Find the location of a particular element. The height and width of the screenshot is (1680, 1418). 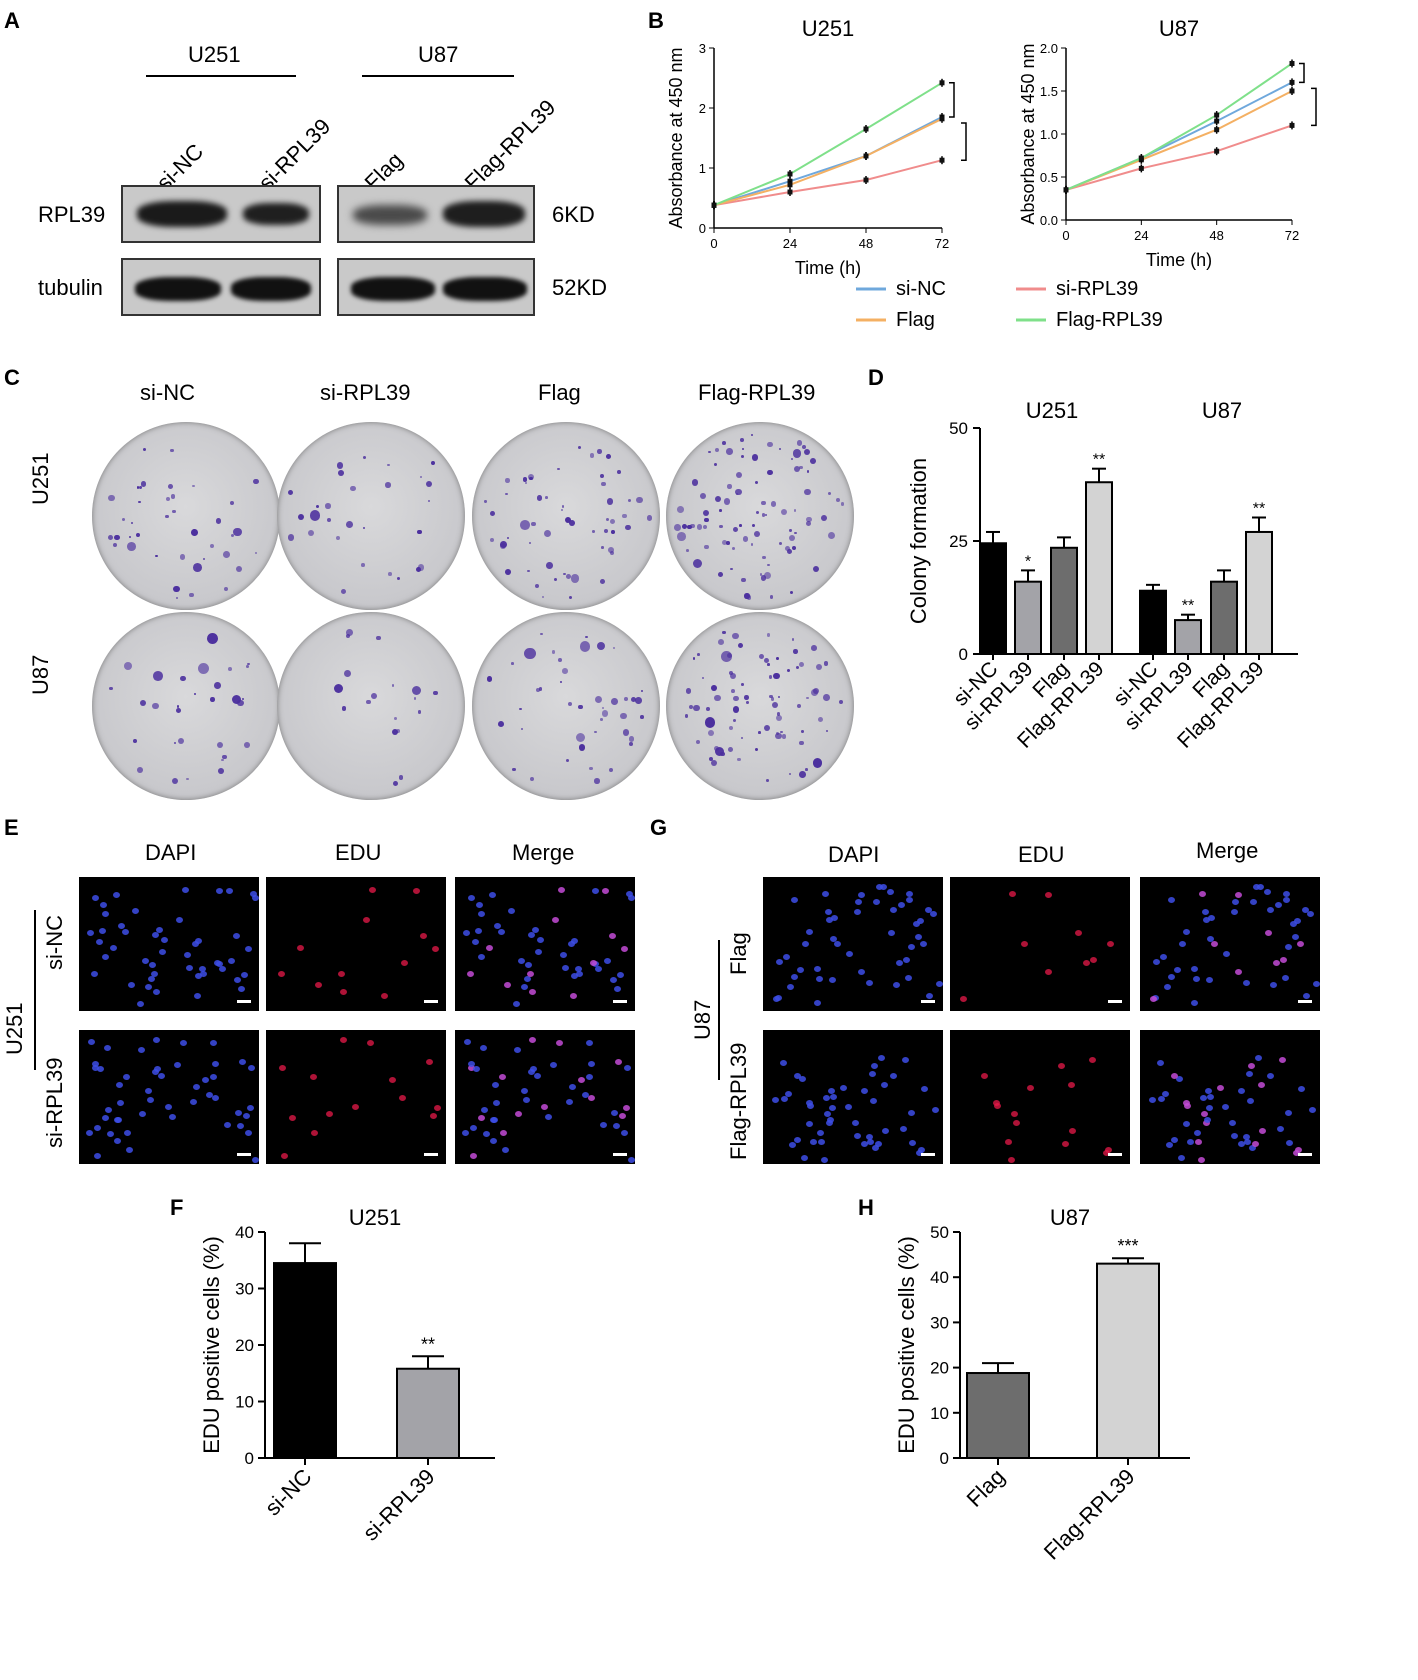

size-label-6kd: 6KD is located at coordinates (573, 214).